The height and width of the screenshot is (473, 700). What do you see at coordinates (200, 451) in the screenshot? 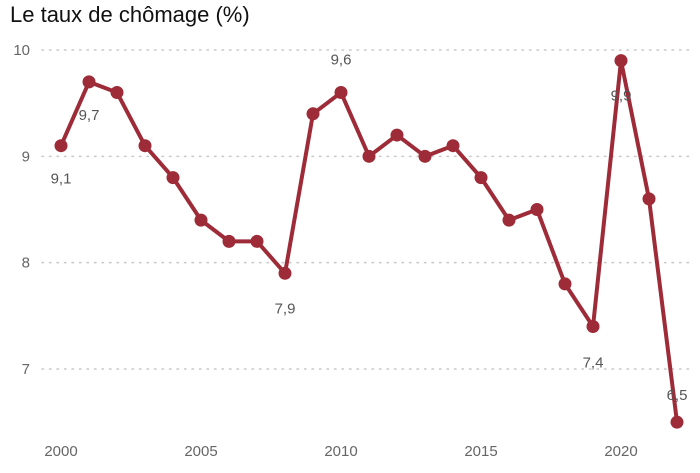
I see `x-tick-label: 2005` at bounding box center [200, 451].